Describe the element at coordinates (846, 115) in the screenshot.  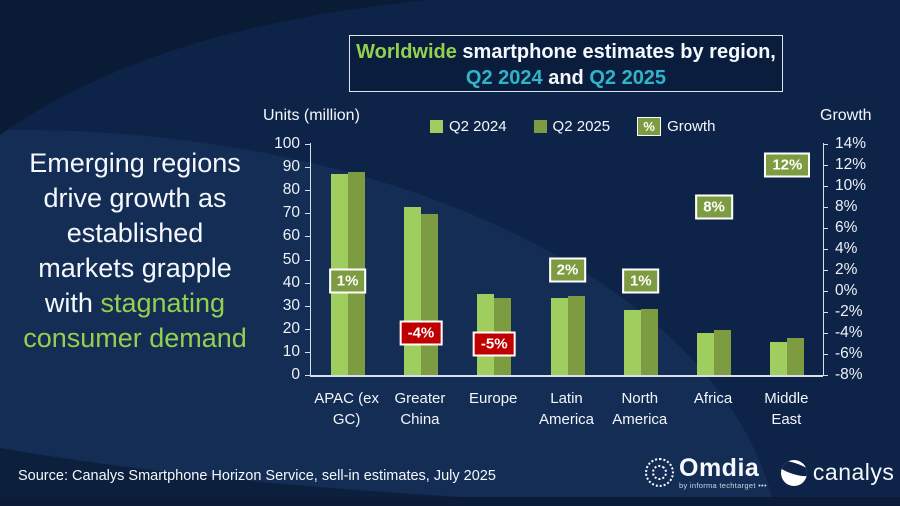
I see `right-axis-title: Growth` at that location.